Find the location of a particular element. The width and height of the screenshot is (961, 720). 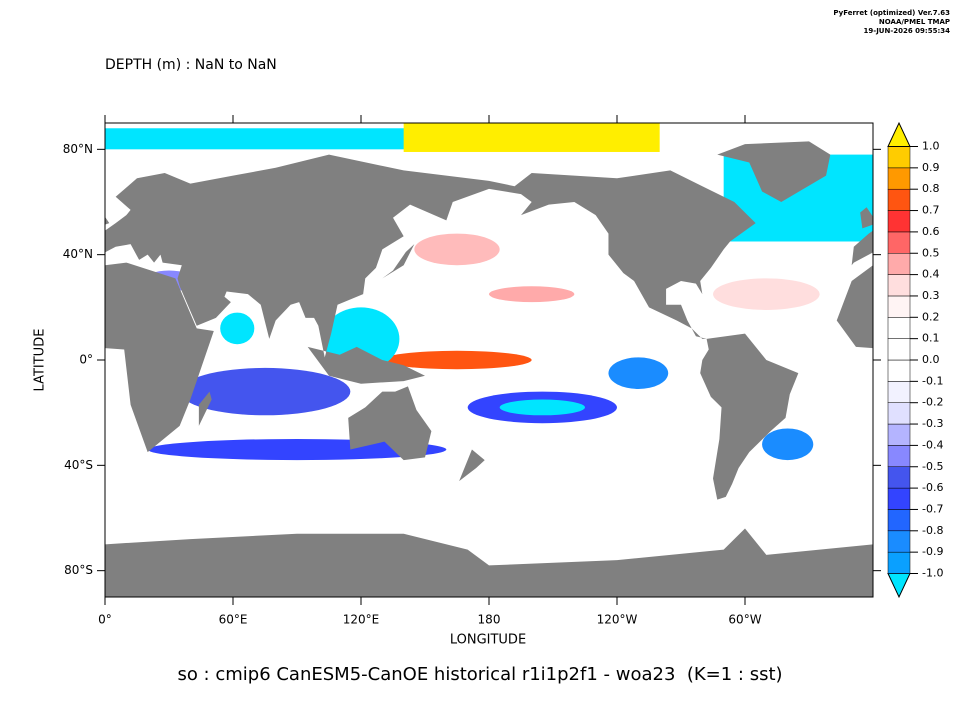

colorbar-label: -0.4 is located at coordinates (932, 444).